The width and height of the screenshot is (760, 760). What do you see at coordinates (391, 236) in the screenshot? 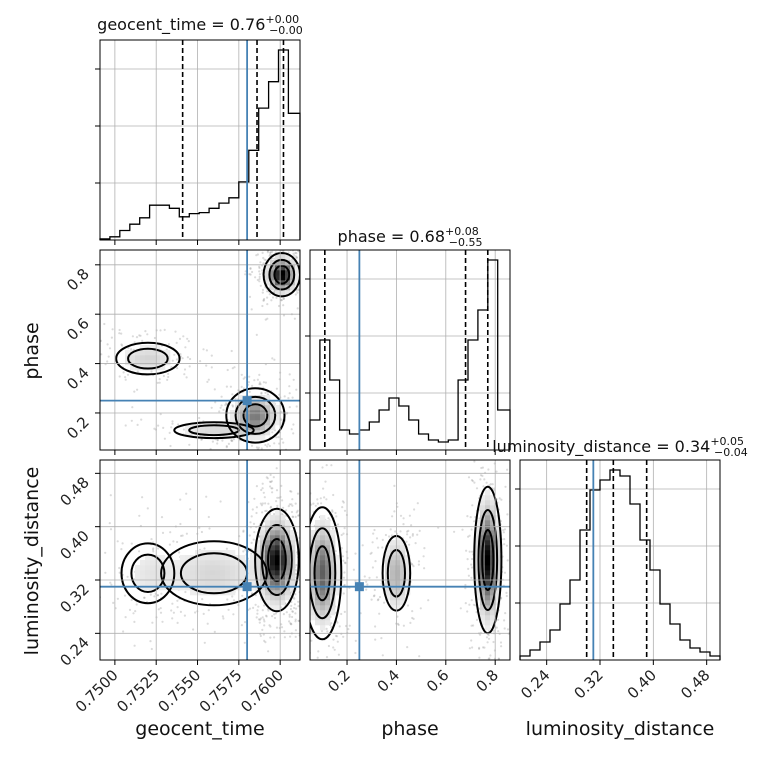
I see `title-main: phase = 0.68` at bounding box center [391, 236].